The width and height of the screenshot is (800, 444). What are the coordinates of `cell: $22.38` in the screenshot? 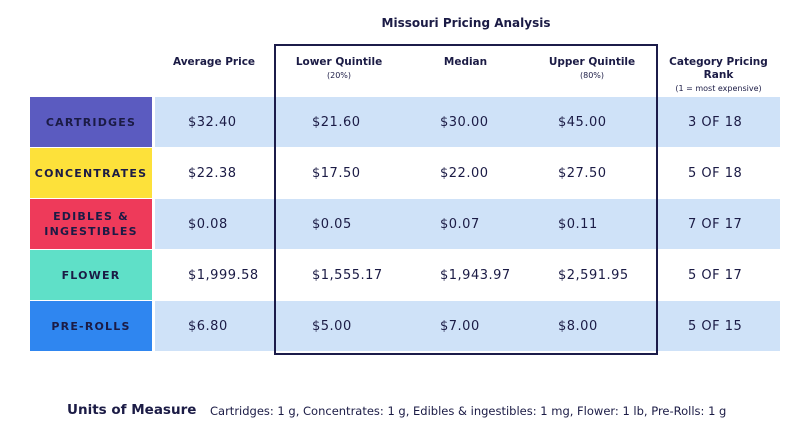 It's located at (212, 173).